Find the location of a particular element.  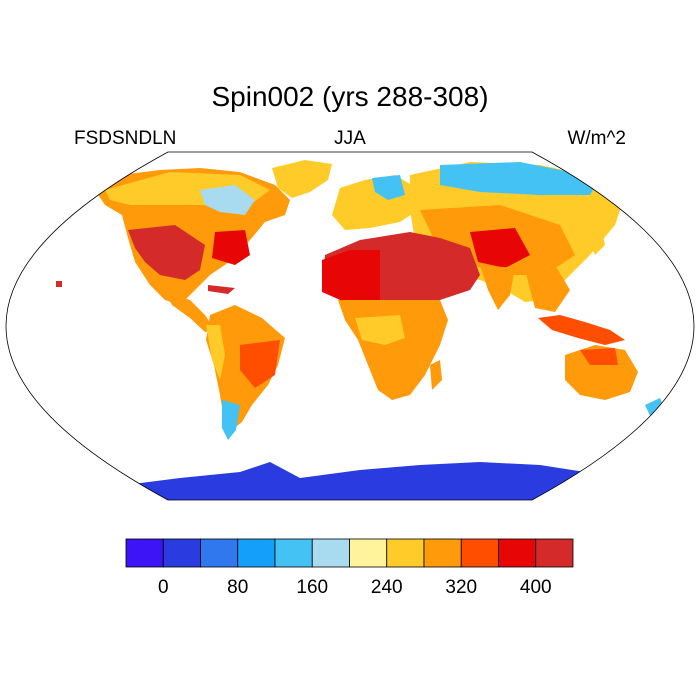

africa-south is located at coordinates (393, 350).